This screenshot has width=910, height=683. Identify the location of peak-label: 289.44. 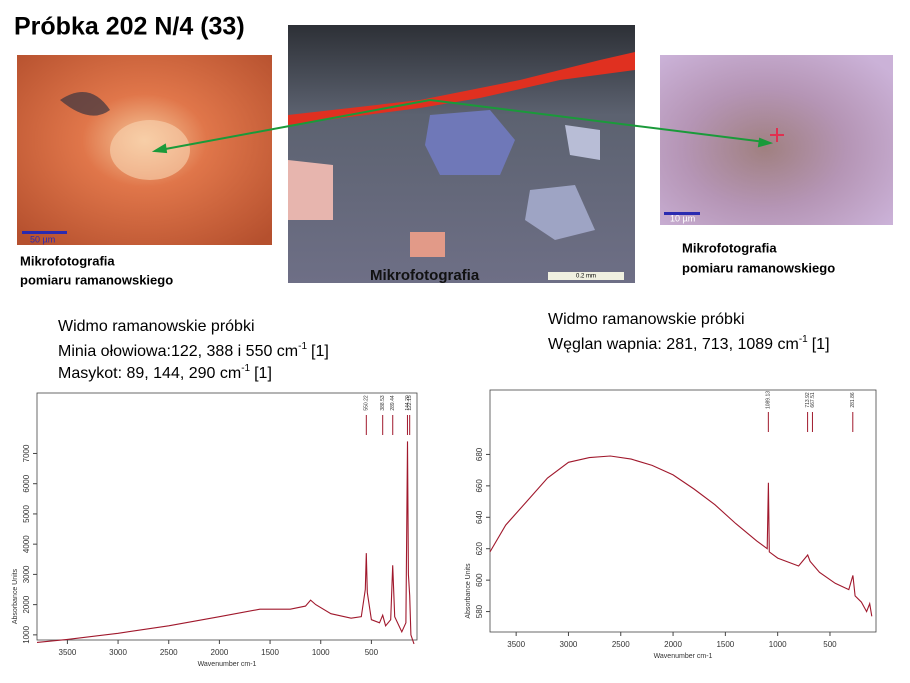
(393, 403).